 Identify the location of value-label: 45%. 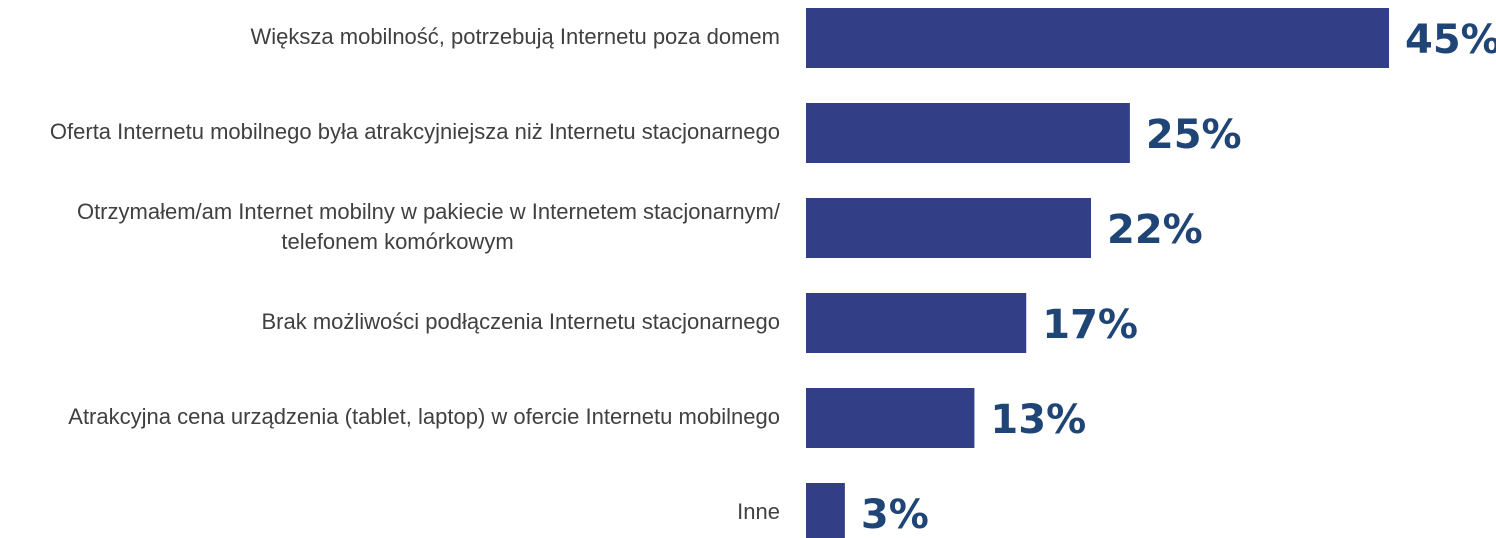
(1450, 40).